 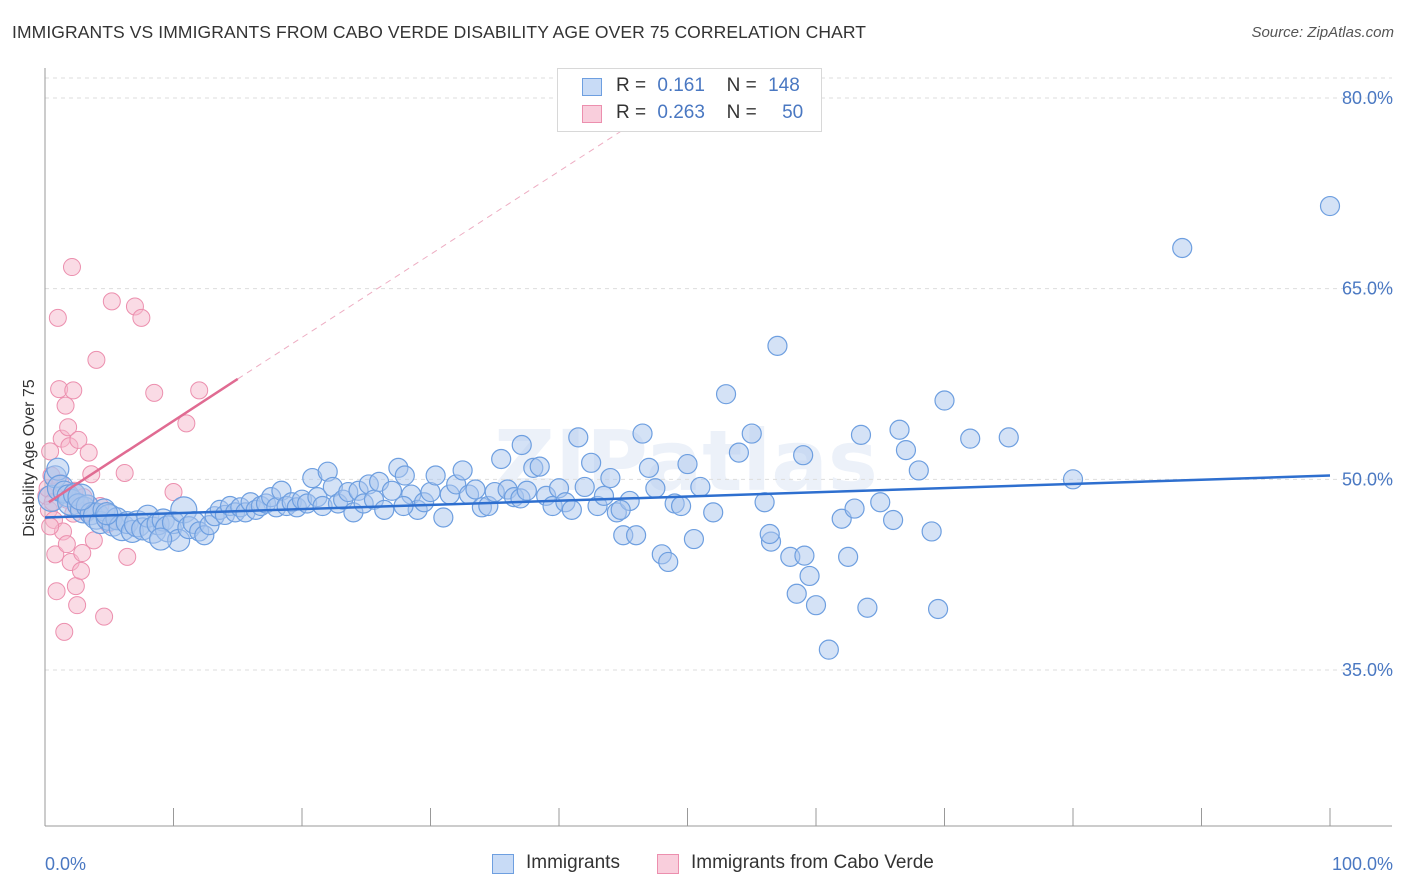 What do you see at coordinates (1362, 864) in the screenshot?
I see `x-tick-label: 100.0%` at bounding box center [1362, 864].